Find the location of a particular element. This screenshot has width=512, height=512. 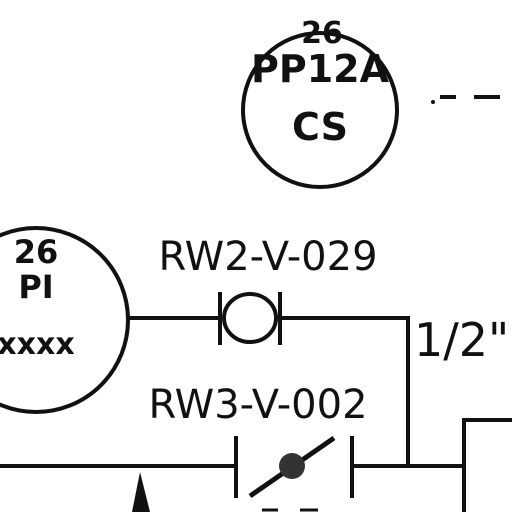

instrument-bubble-pp12a: 26 PP12A CS is located at coordinates (320, 102).